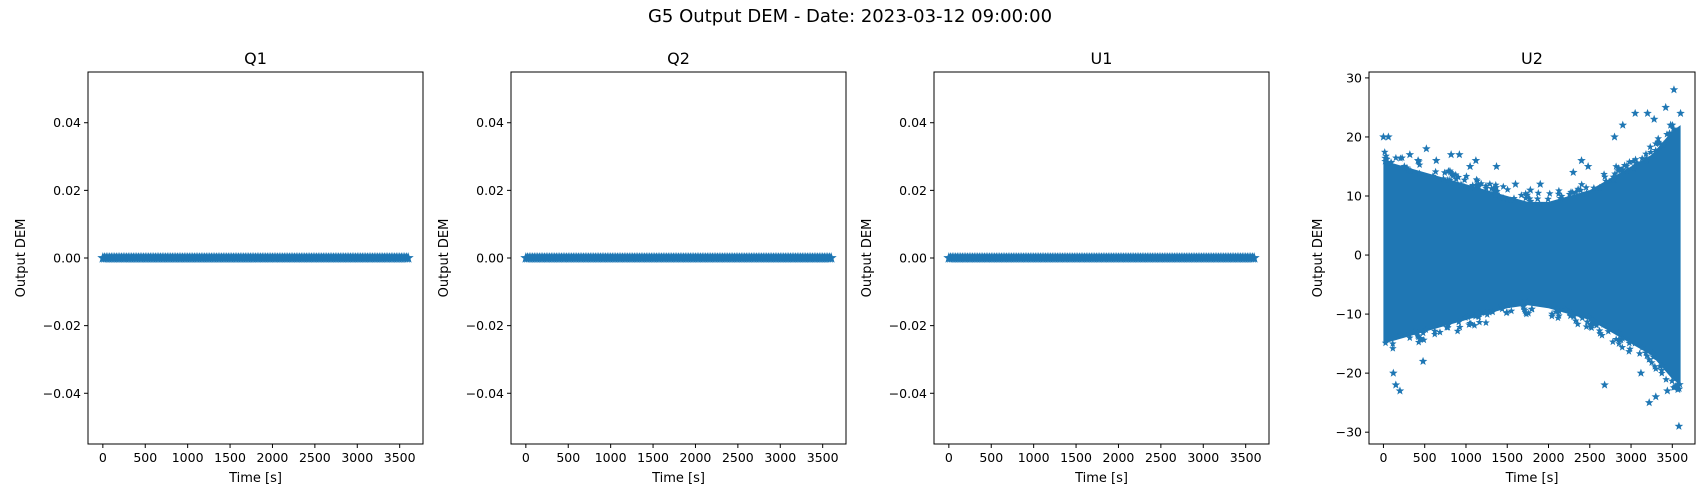 The width and height of the screenshot is (1700, 500). Describe the element at coordinates (1354, 196) in the screenshot. I see `y-tick-label: 10` at that location.